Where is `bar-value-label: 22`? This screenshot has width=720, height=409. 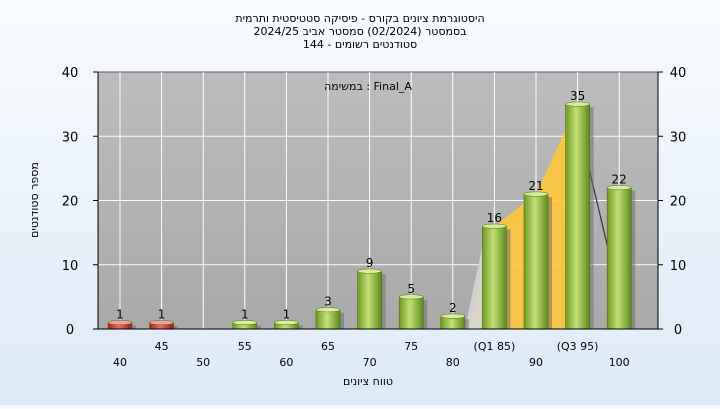 bar-value-label: 22 is located at coordinates (619, 180).